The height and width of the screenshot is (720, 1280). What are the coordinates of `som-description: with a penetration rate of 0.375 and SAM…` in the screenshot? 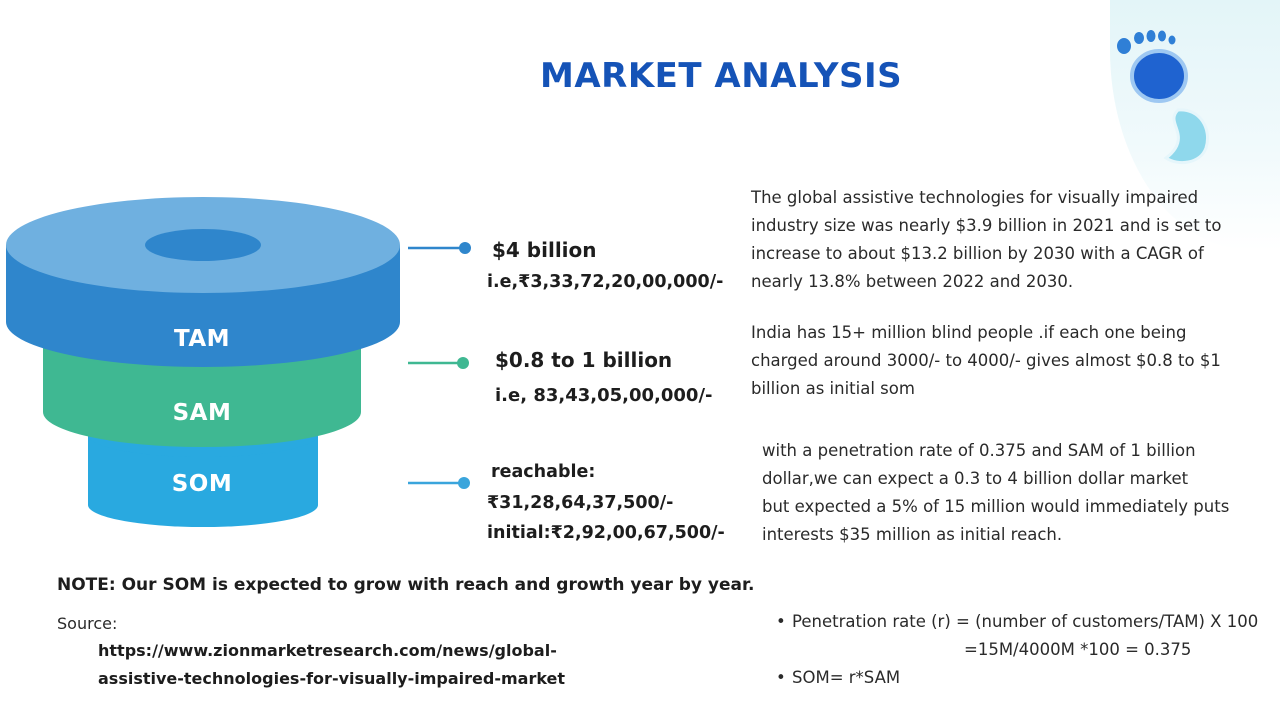 It's located at (995, 493).